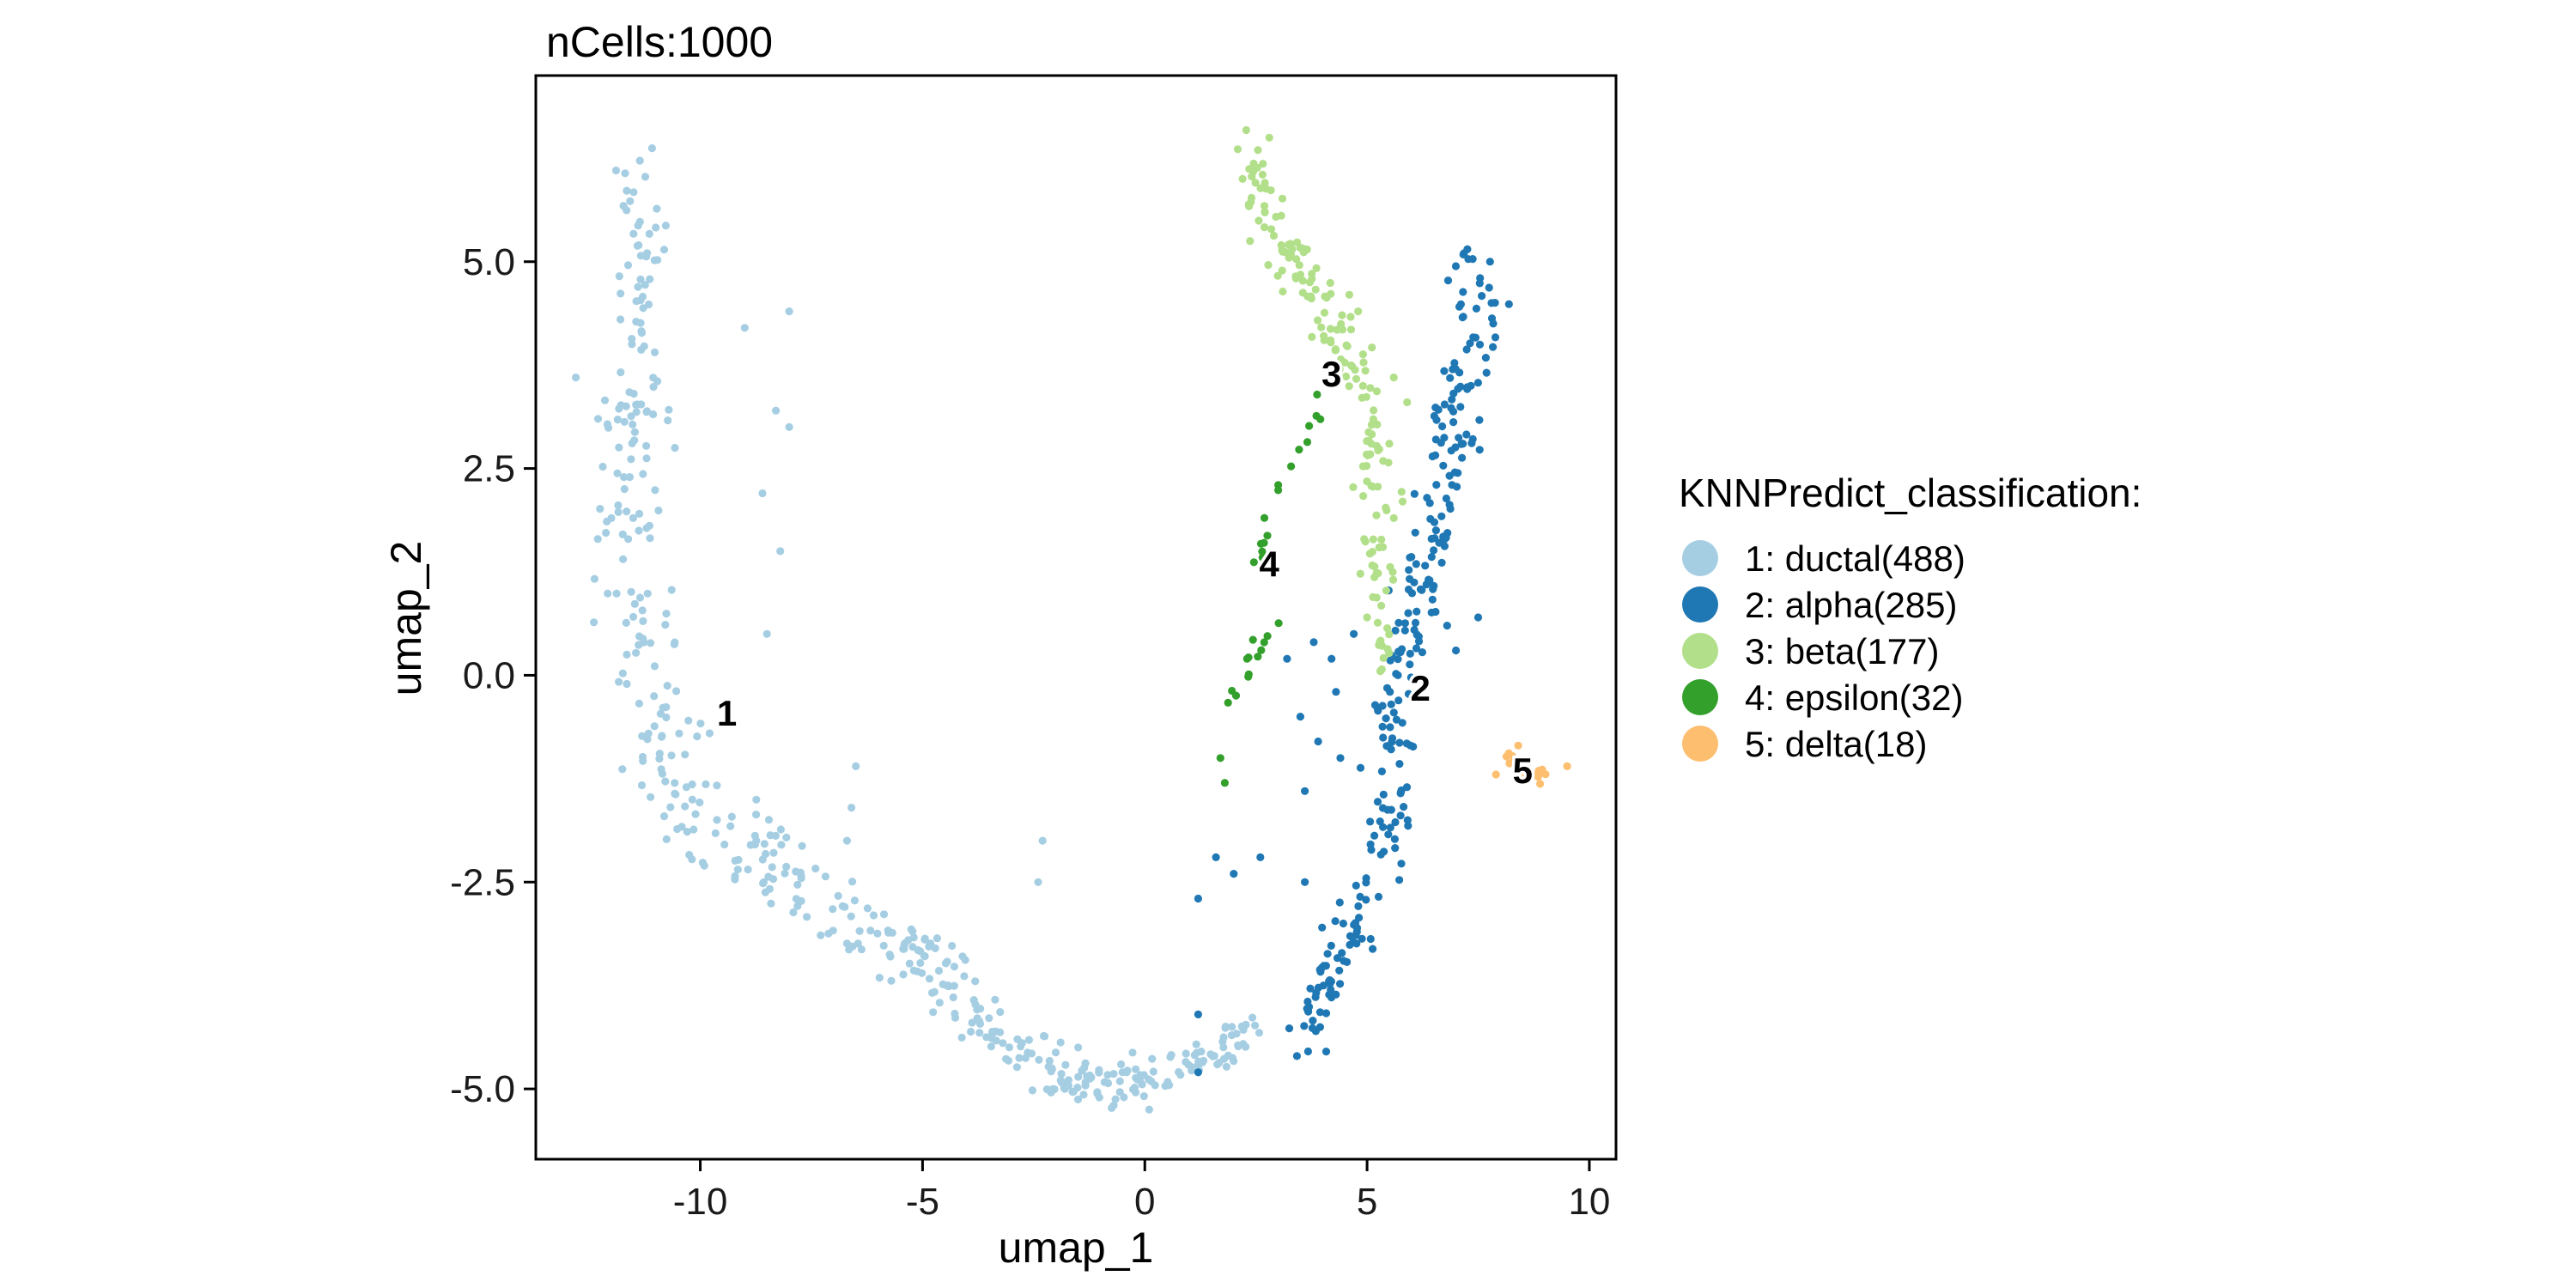  Describe the element at coordinates (727, 713) in the screenshot. I see `cluster-label-1: 1` at that location.